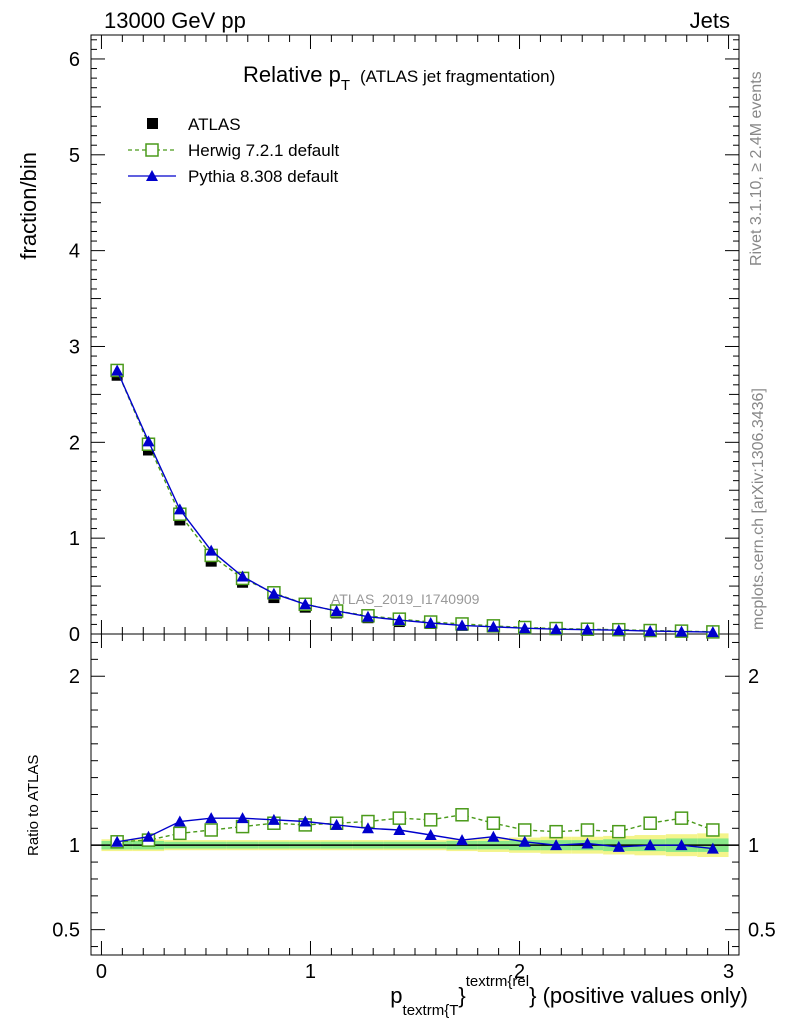 This screenshot has height=1024, width=786. I want to click on legend-marker-herwig, so click(152, 150).